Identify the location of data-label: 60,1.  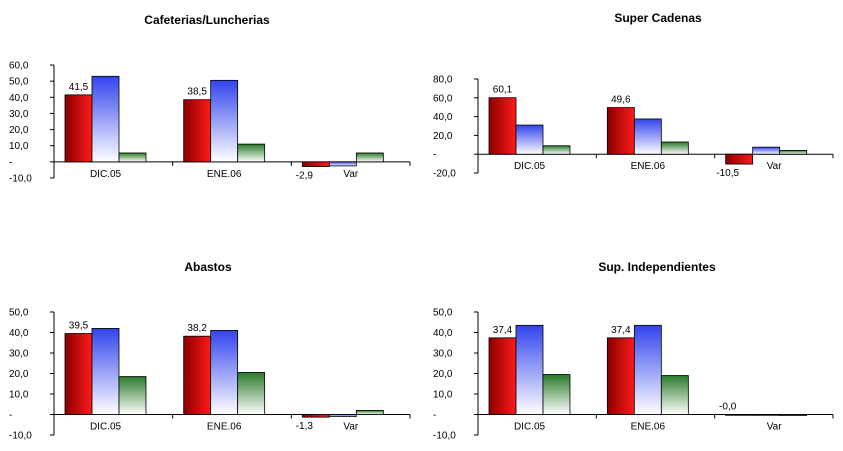
(503, 90).